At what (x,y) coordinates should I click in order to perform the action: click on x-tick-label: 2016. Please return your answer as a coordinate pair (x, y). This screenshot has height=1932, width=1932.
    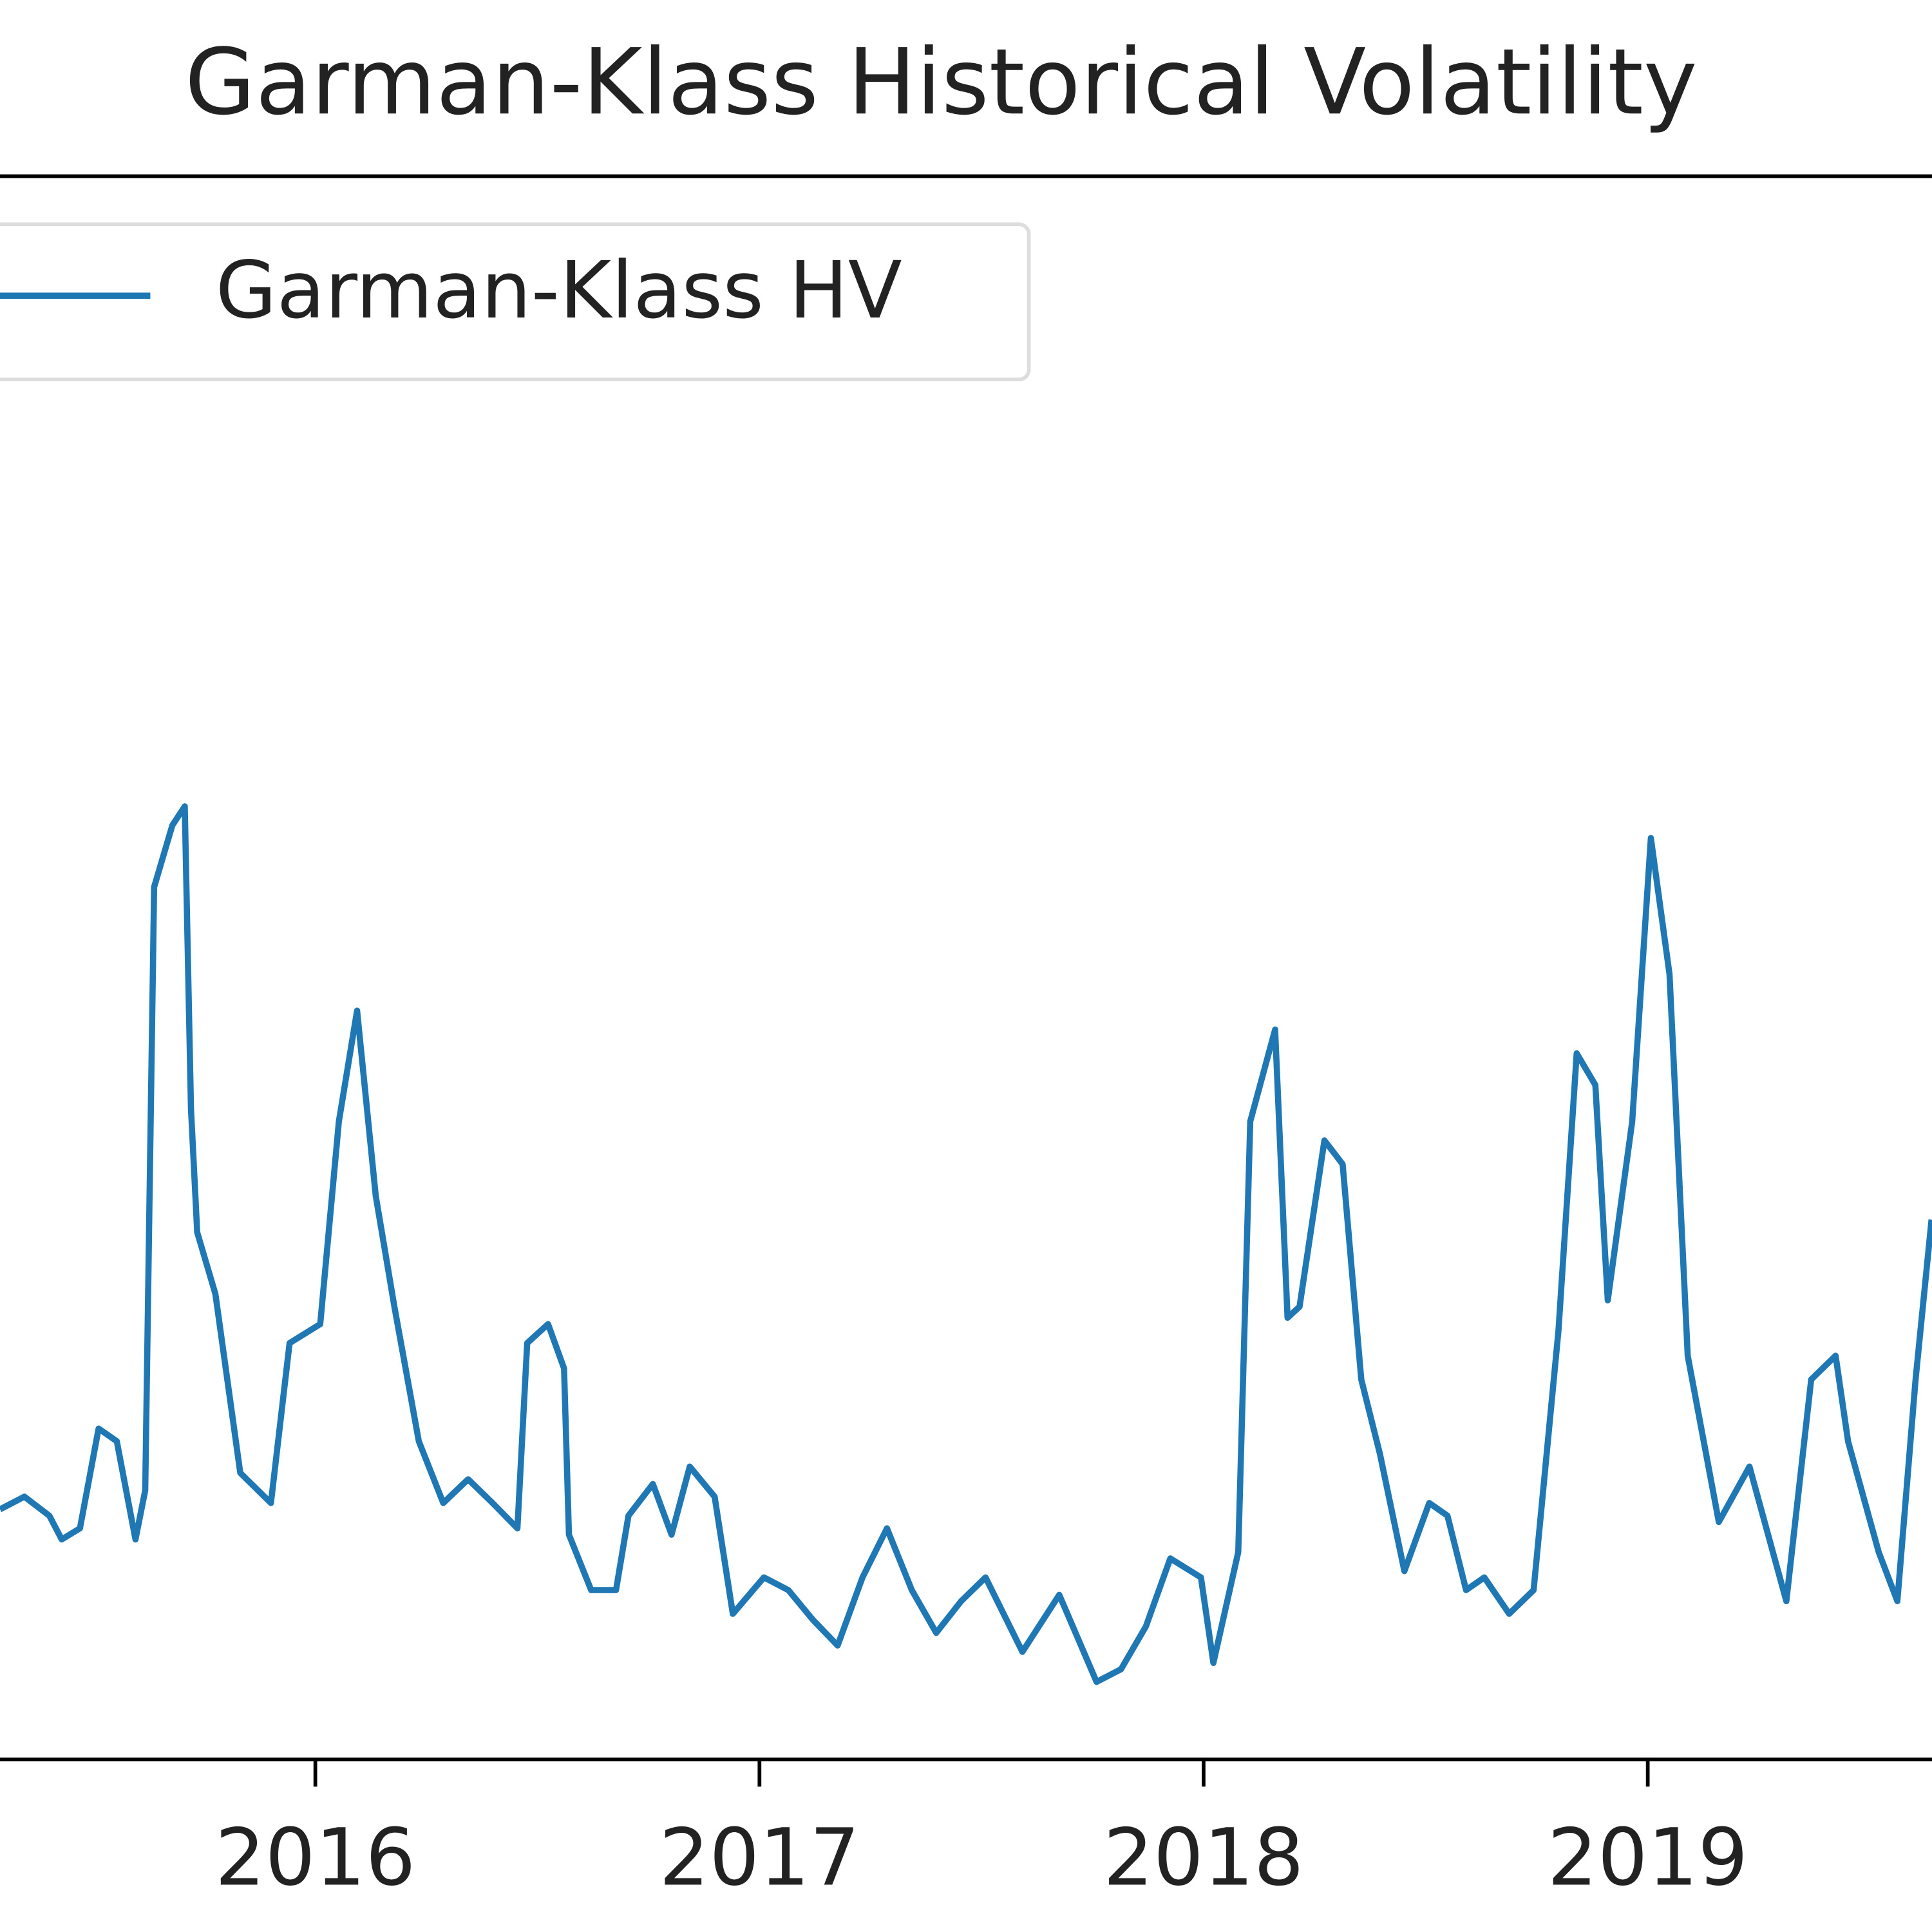
    Looking at the image, I should click on (315, 1858).